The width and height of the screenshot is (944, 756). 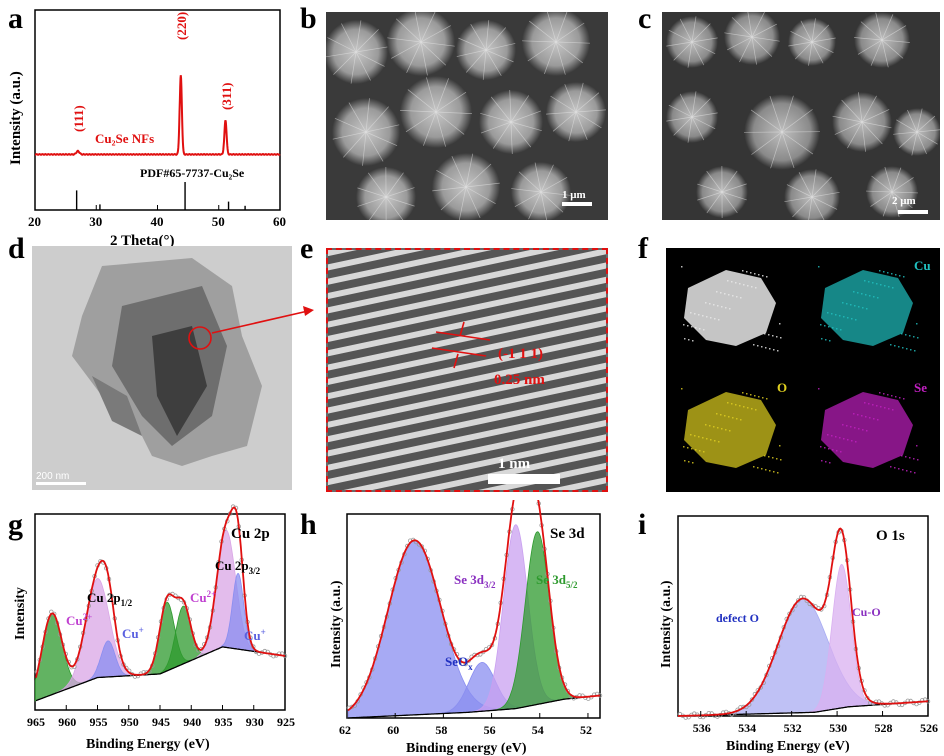 What do you see at coordinates (538, 730) in the screenshot?
I see `x-tick-label: 54` at bounding box center [538, 730].